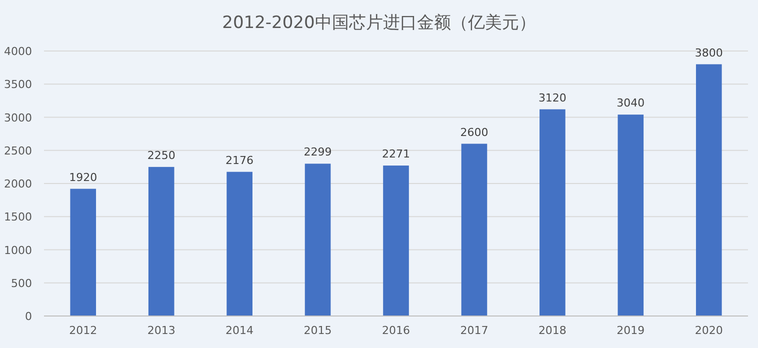 The height and width of the screenshot is (348, 758). What do you see at coordinates (240, 330) in the screenshot?
I see `x-tick-label: 2014` at bounding box center [240, 330].